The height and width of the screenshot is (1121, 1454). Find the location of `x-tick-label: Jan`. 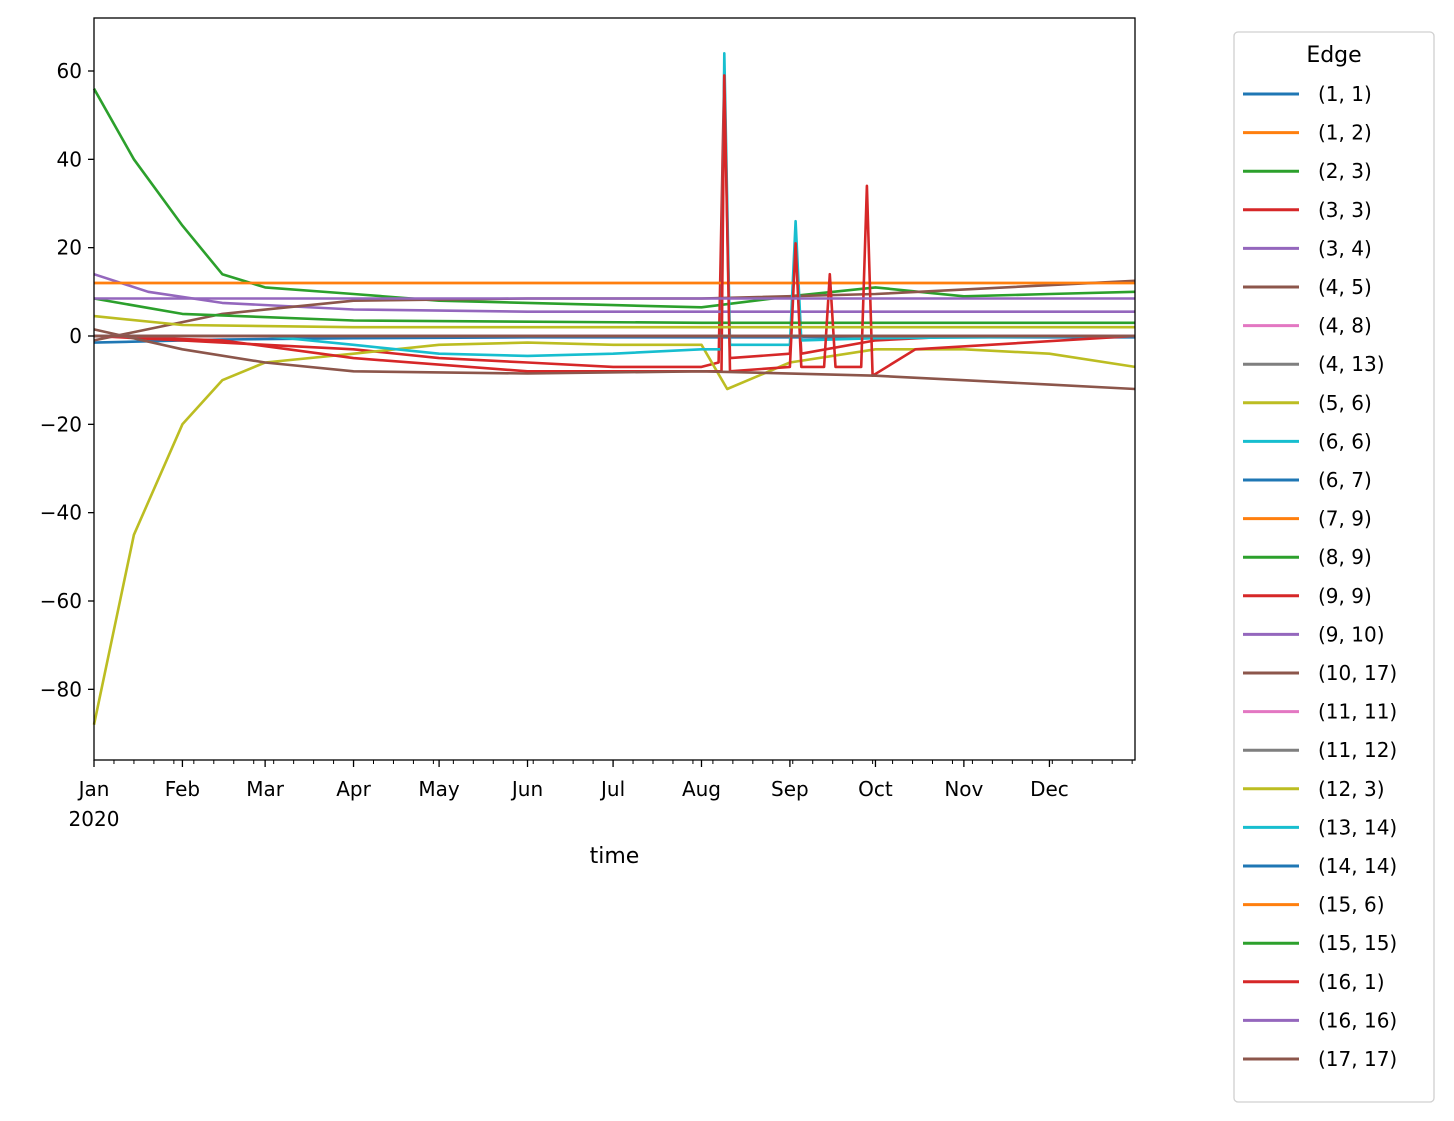

x-tick-label: Jan is located at coordinates (93, 789).